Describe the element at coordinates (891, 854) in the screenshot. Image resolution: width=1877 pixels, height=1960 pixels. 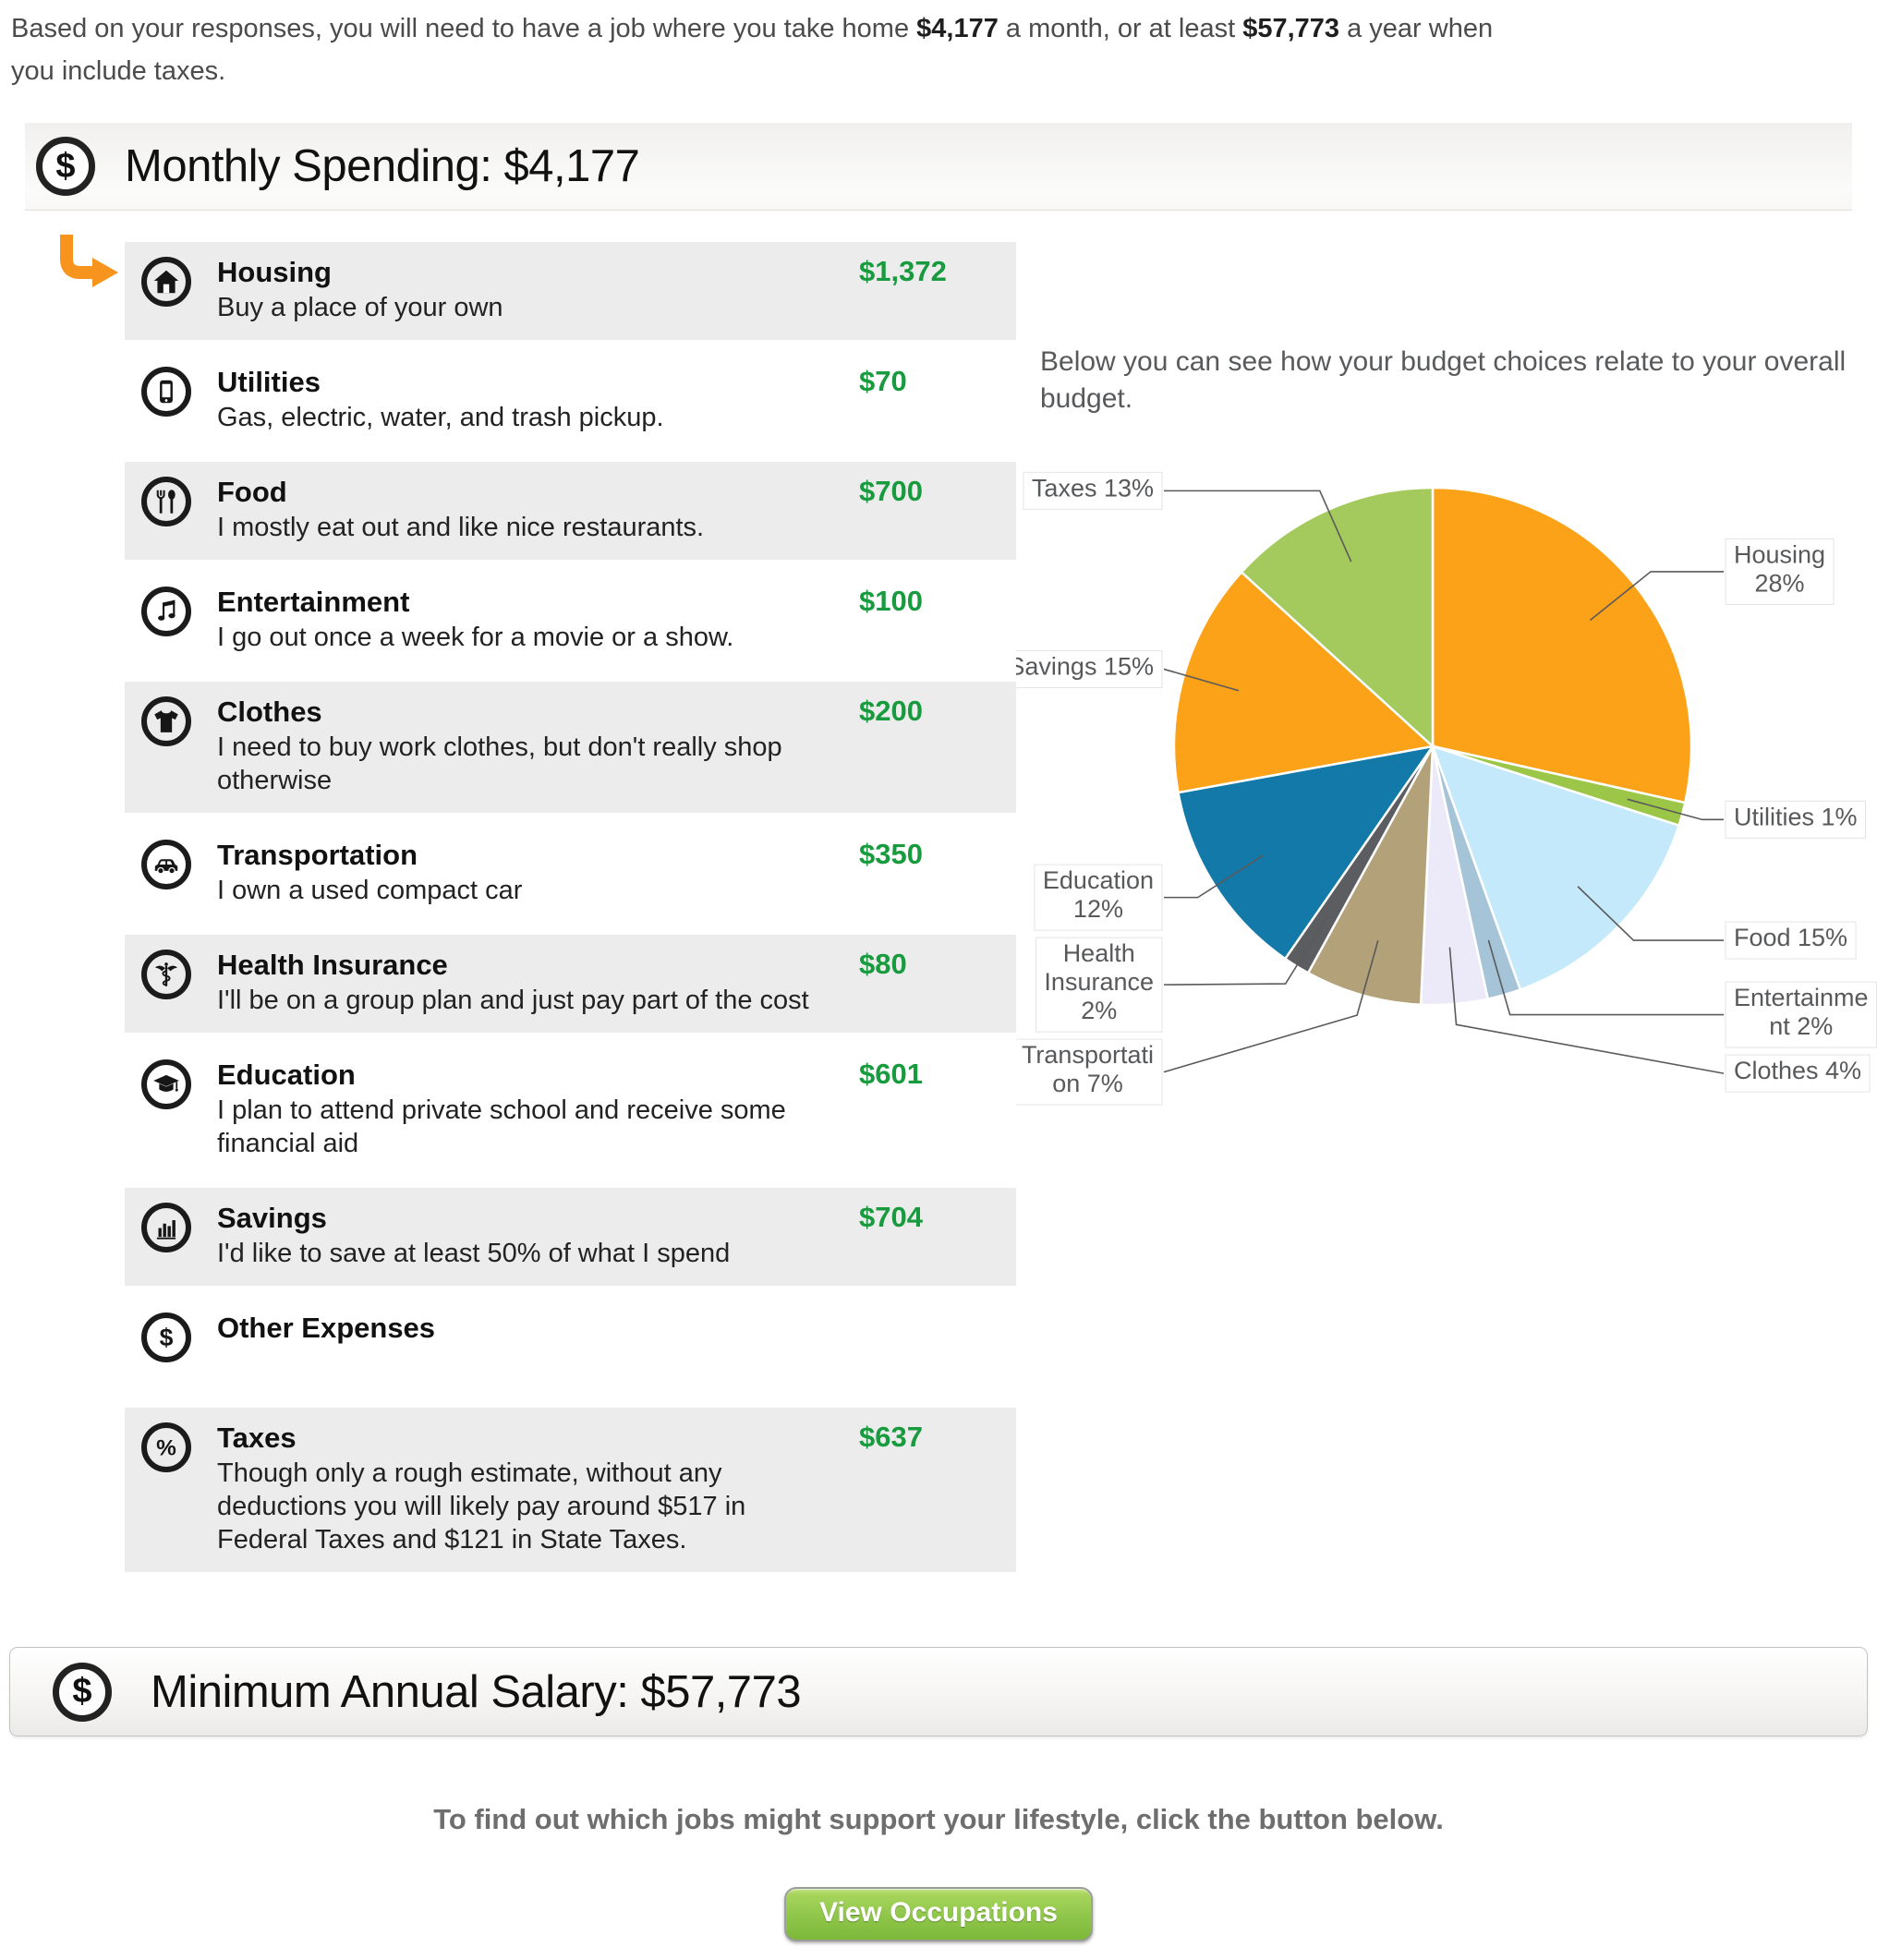
I see `category-amount: $350` at that location.